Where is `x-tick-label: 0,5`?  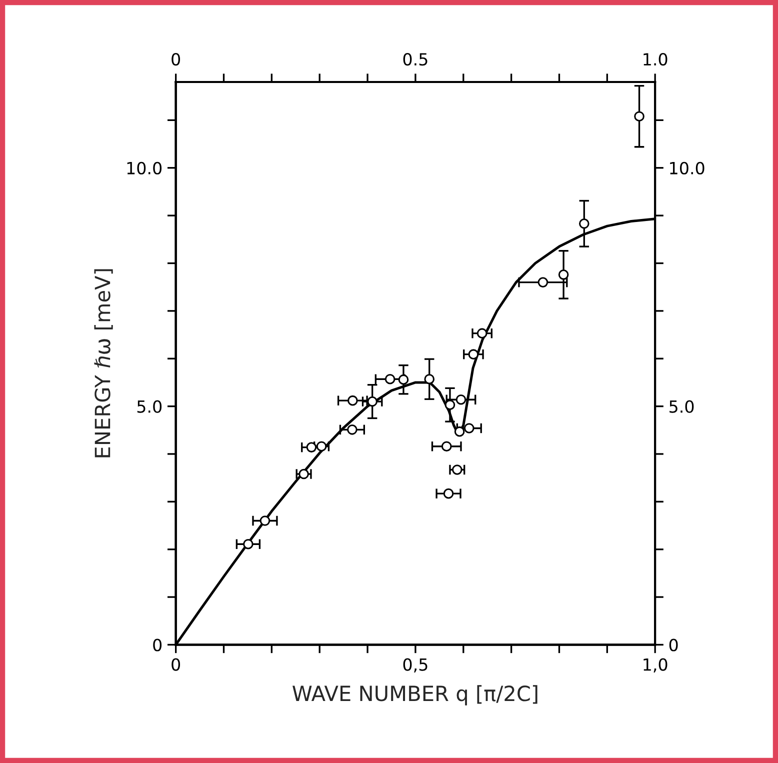
x-tick-label: 0,5 is located at coordinates (415, 665).